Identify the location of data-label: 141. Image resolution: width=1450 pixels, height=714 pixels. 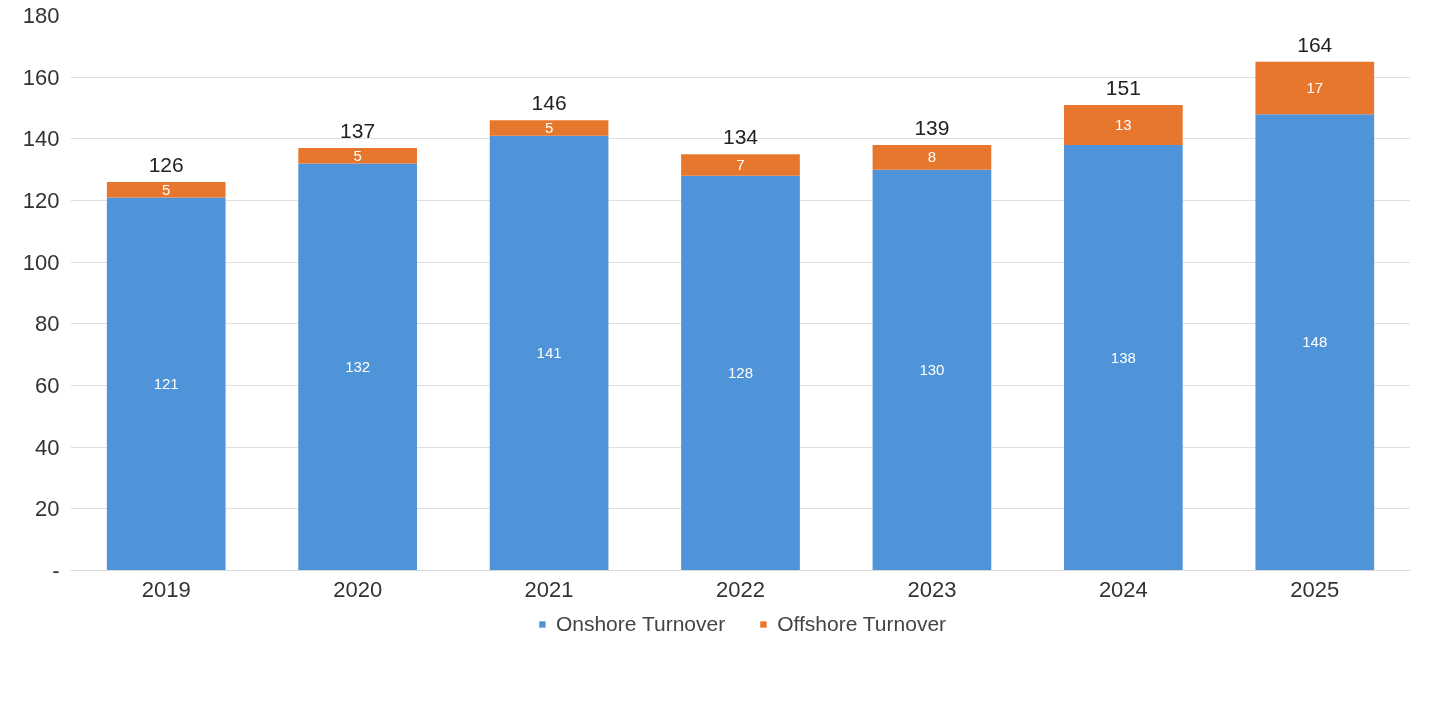
(549, 353).